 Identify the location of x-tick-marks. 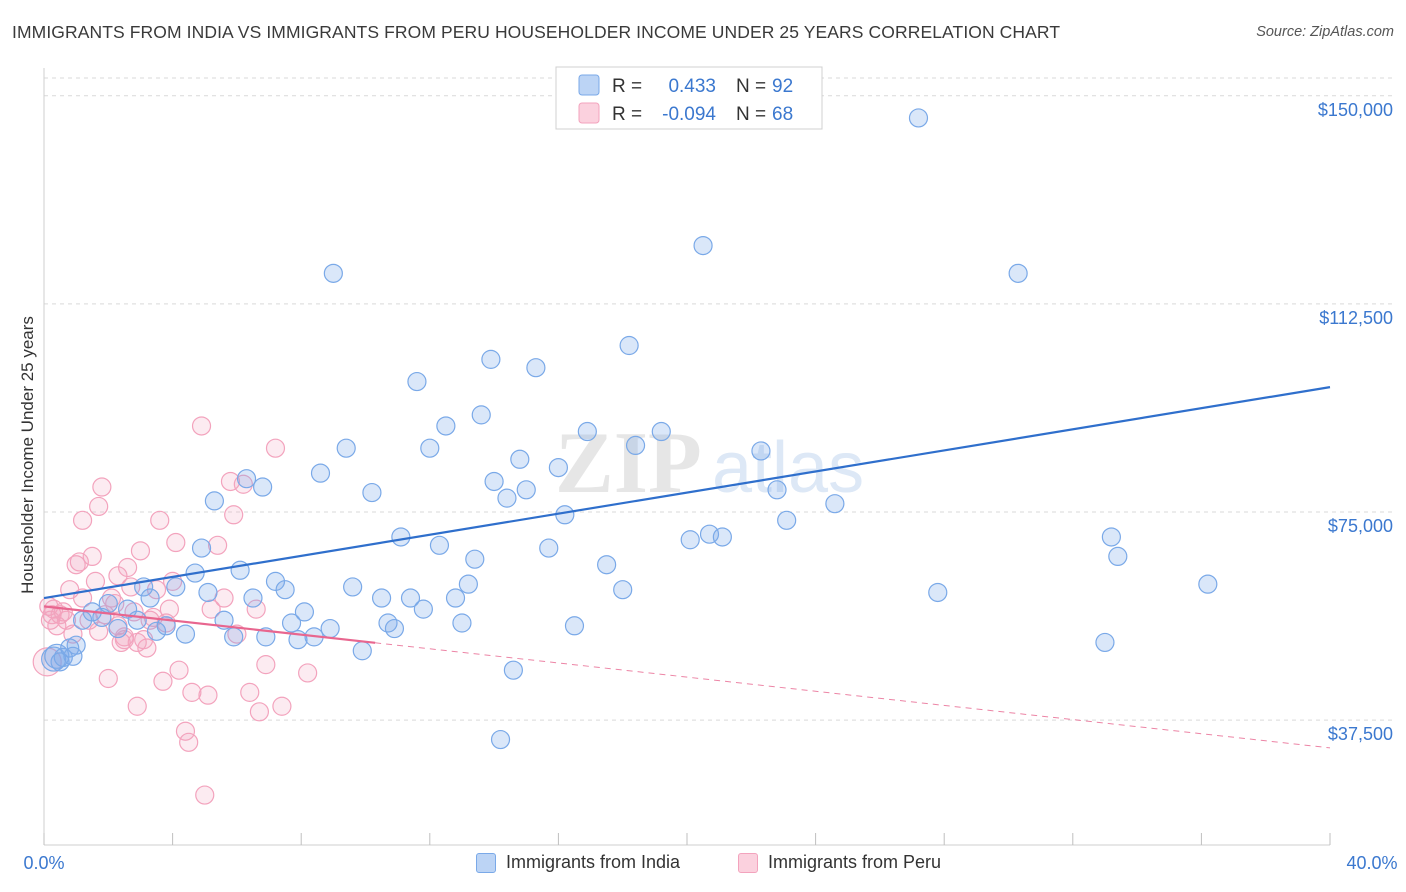
(687, 839).